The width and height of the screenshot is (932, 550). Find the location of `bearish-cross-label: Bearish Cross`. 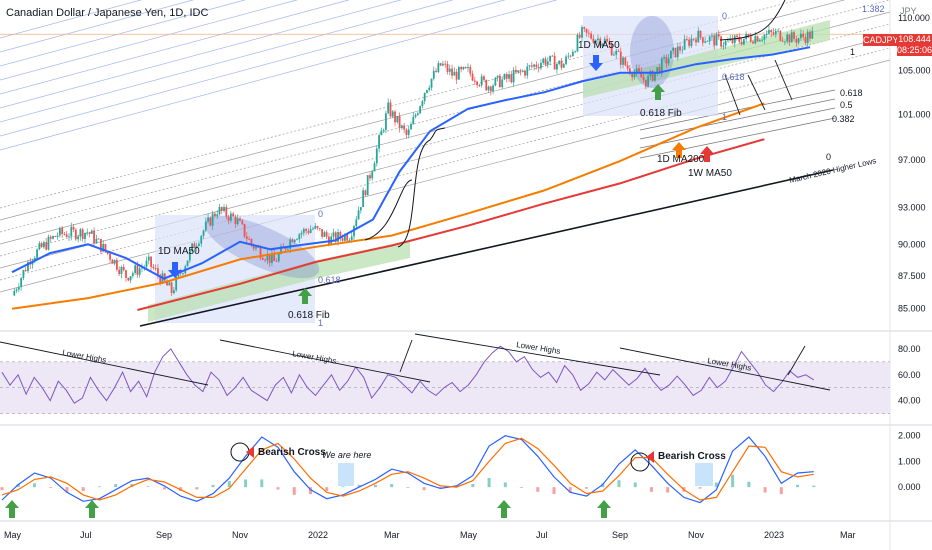

bearish-cross-label: Bearish Cross is located at coordinates (292, 452).